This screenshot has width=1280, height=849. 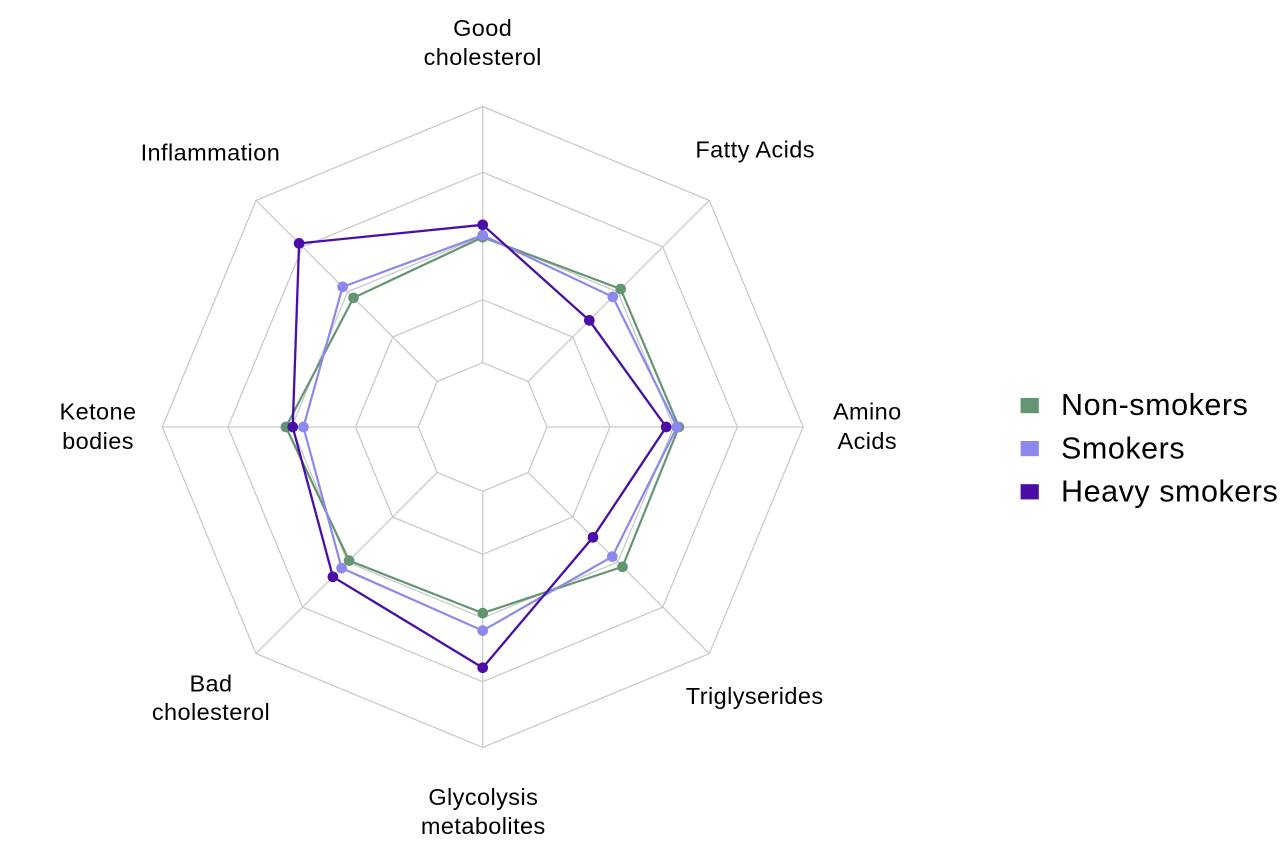 I want to click on svg-text: metabolites, so click(x=483, y=826).